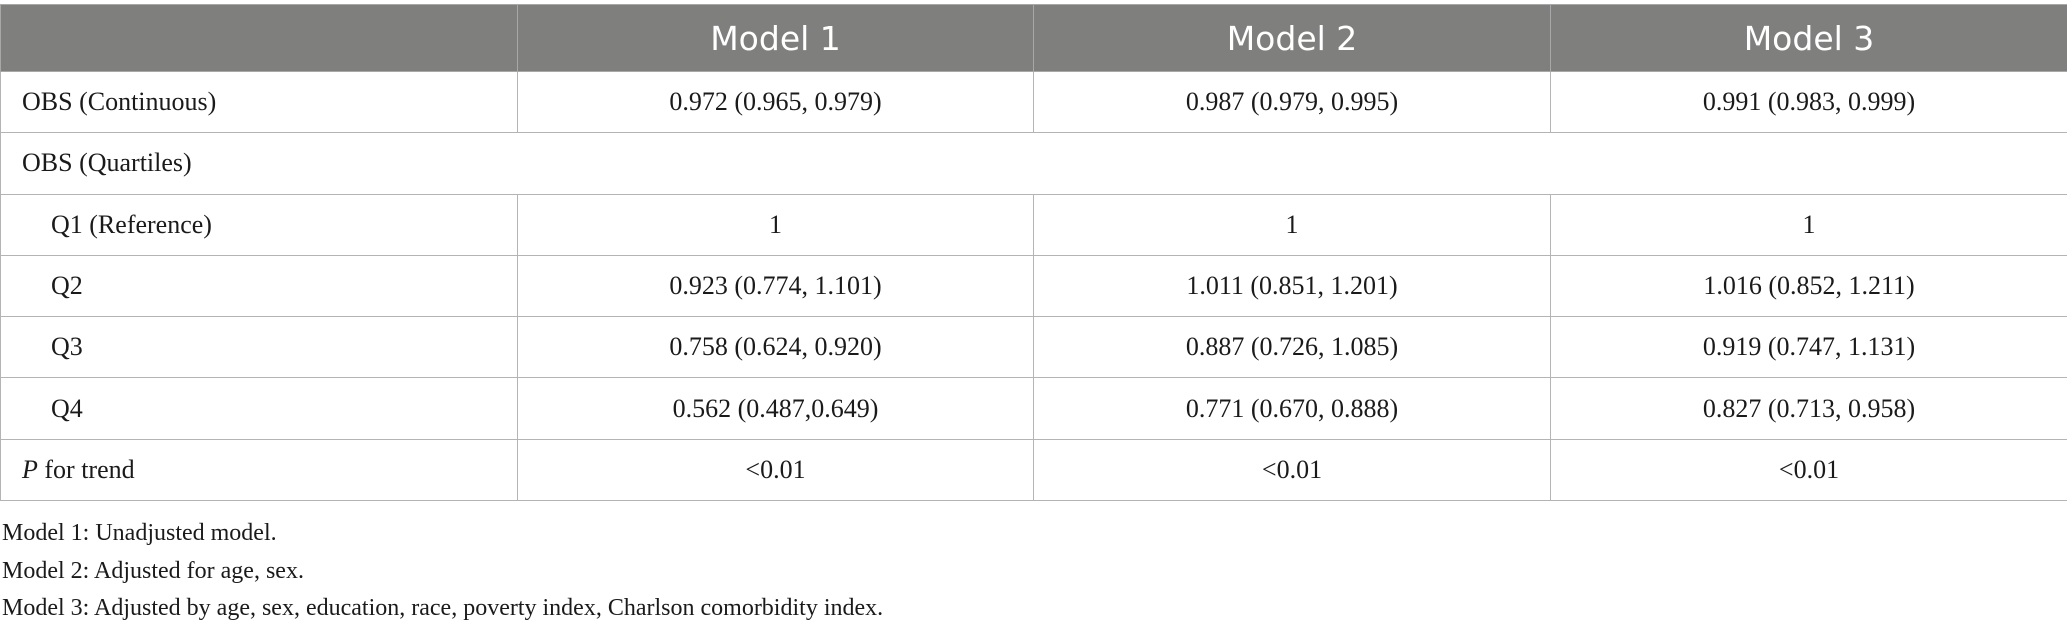 Image resolution: width=2067 pixels, height=630 pixels. What do you see at coordinates (775, 286) in the screenshot?
I see `cell-model-1: 0.923 (0.774, 1.101)` at bounding box center [775, 286].